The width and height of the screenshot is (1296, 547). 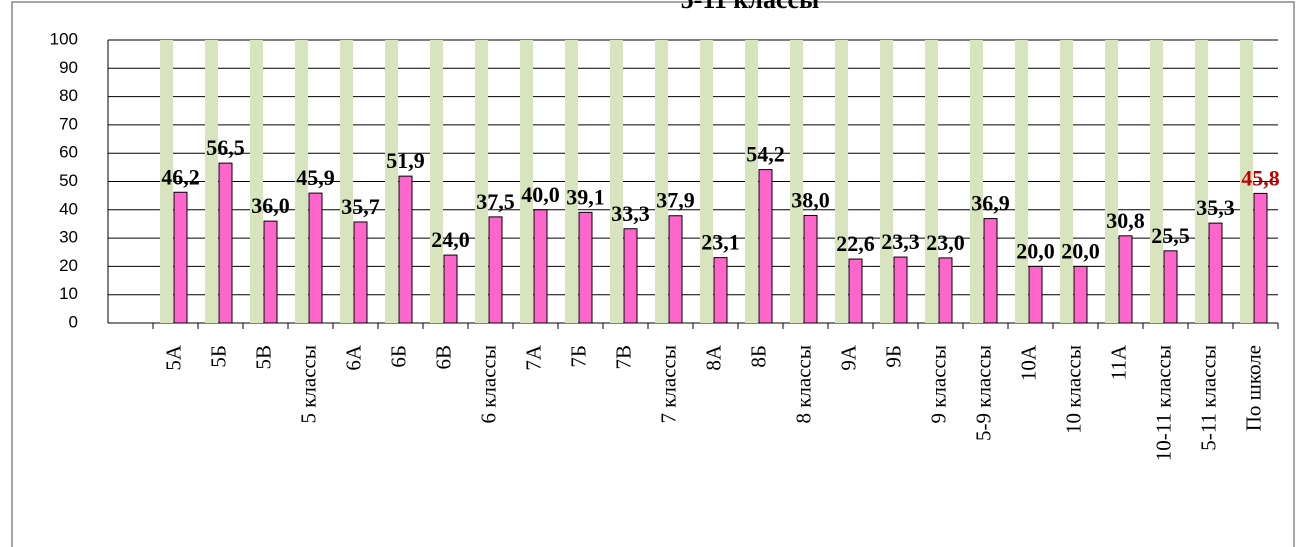 What do you see at coordinates (1208, 398) in the screenshot?
I see `x-tick-label: 5-11 классы` at bounding box center [1208, 398].